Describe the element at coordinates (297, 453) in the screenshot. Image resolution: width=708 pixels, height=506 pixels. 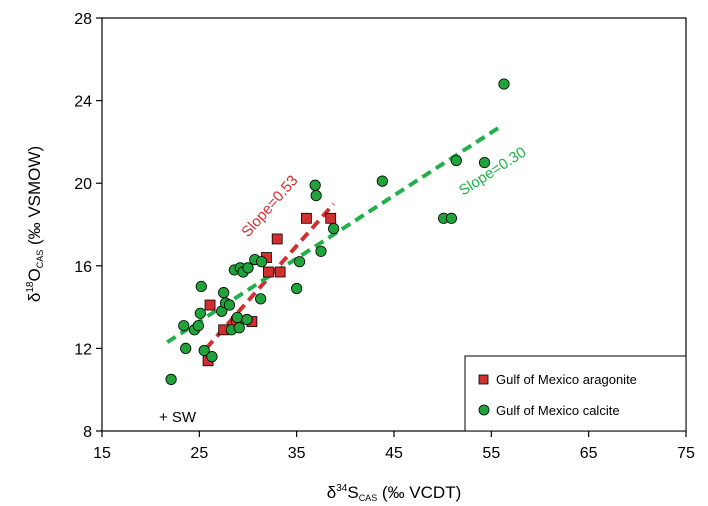
I see `x-tick-label: 35` at that location.